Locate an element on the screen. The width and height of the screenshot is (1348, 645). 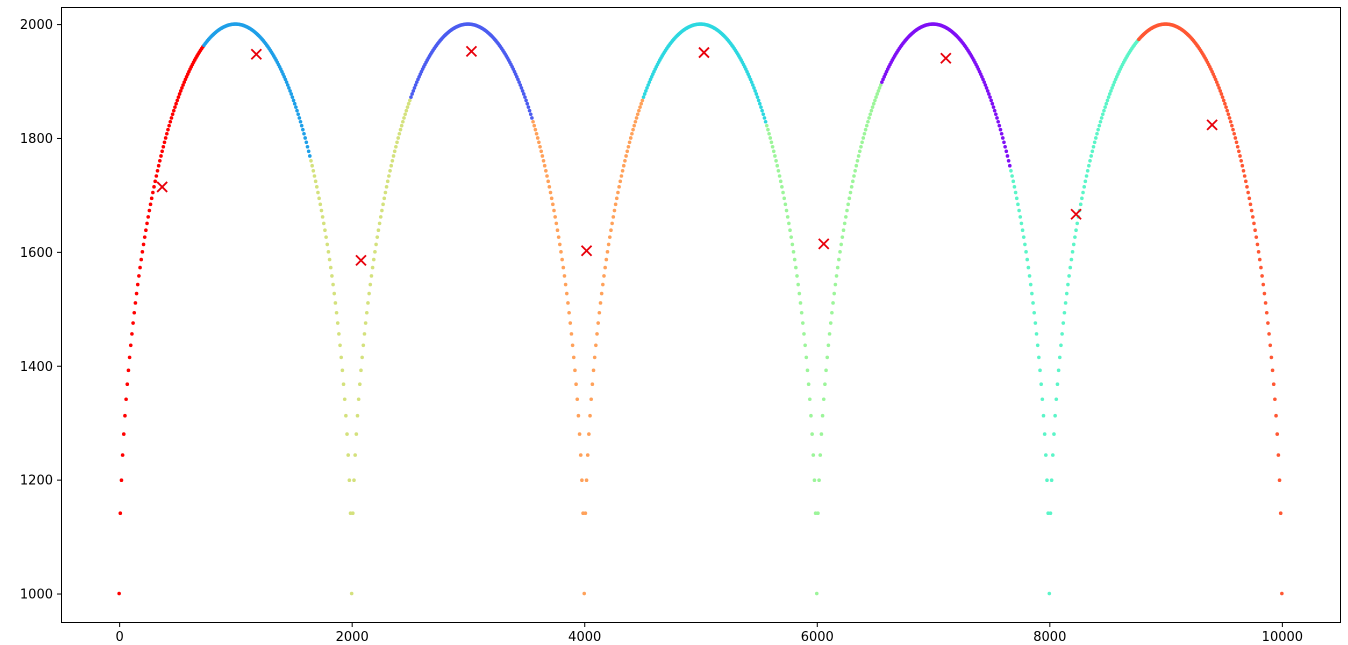
y-tick-label: 1400 is located at coordinates (36, 367).